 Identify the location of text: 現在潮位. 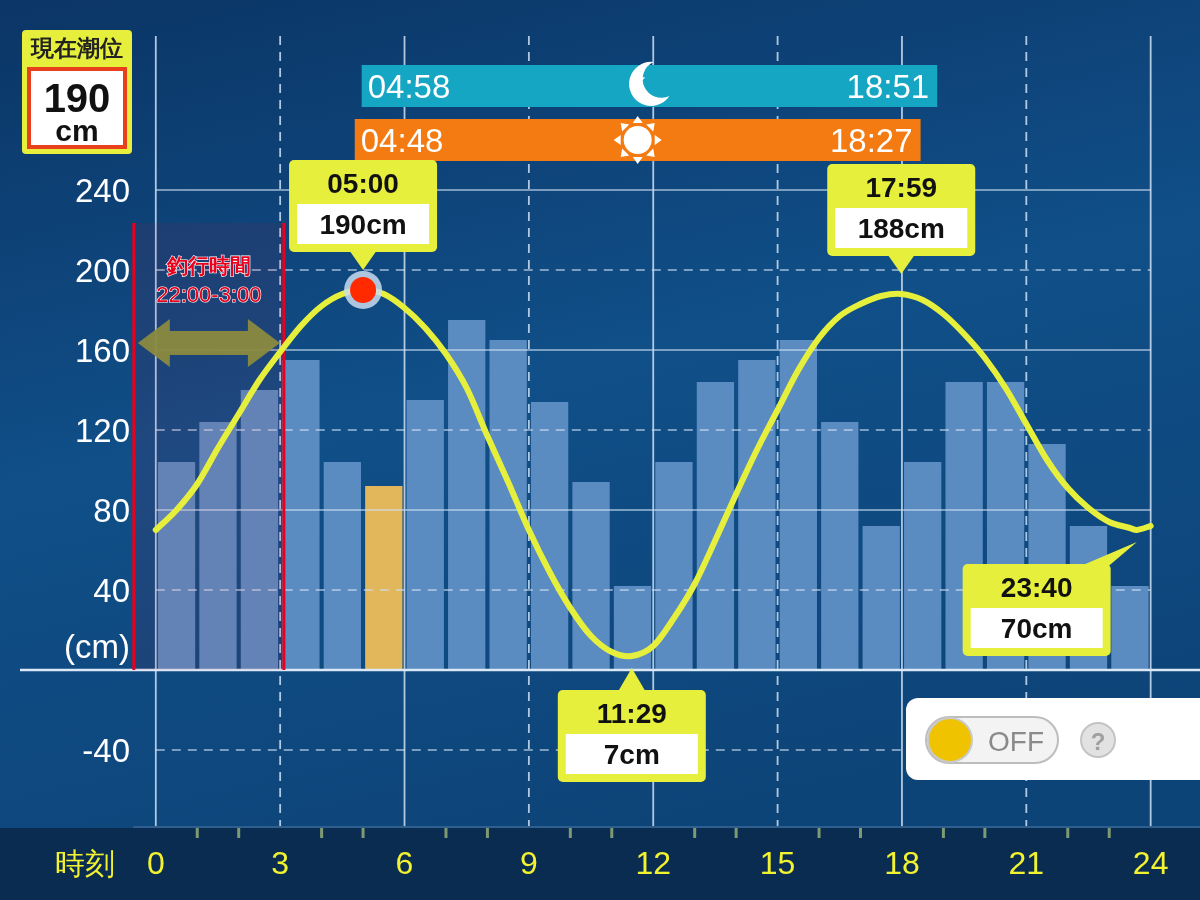
(76, 48).